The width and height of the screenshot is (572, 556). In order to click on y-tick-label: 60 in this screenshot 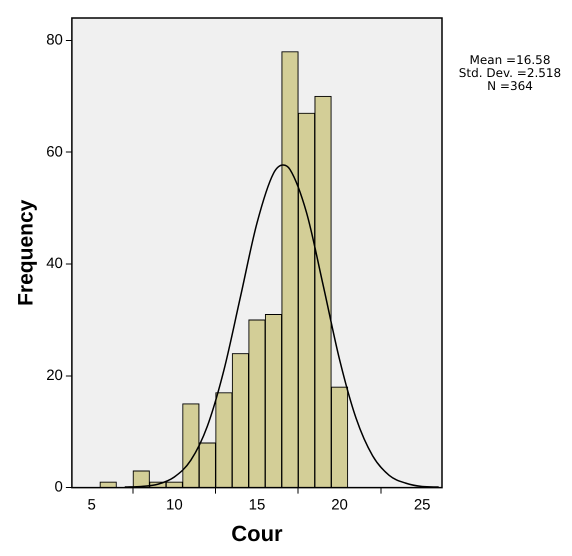, I will do `click(54, 151)`.